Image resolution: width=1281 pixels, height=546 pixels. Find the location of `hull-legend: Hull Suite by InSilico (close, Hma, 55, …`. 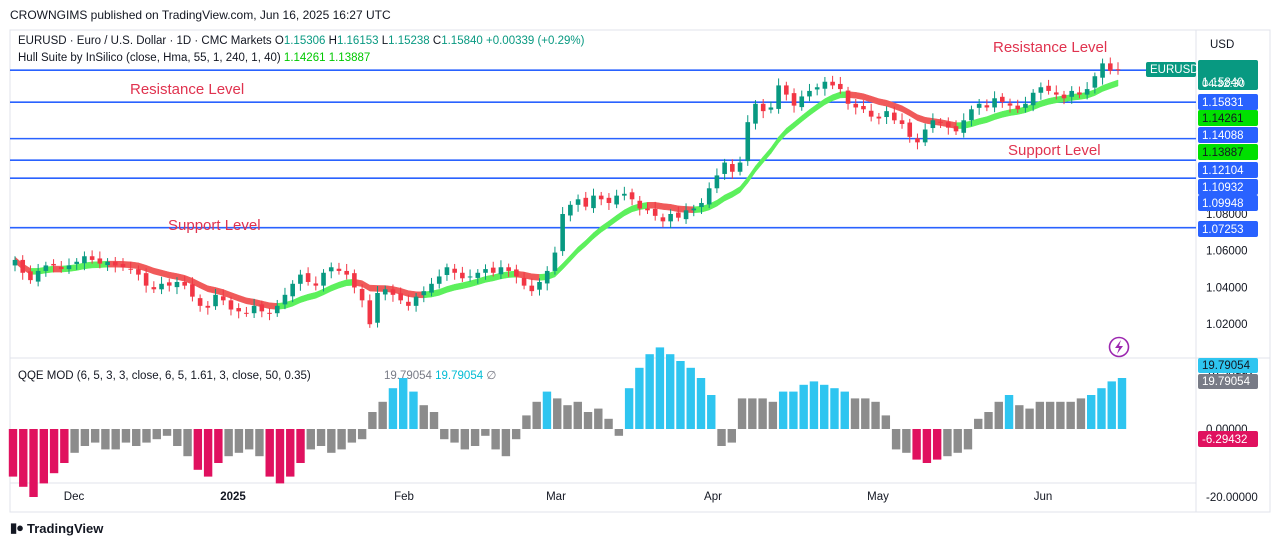

hull-legend: Hull Suite by InSilico (close, Hma, 55, … is located at coordinates (194, 58).